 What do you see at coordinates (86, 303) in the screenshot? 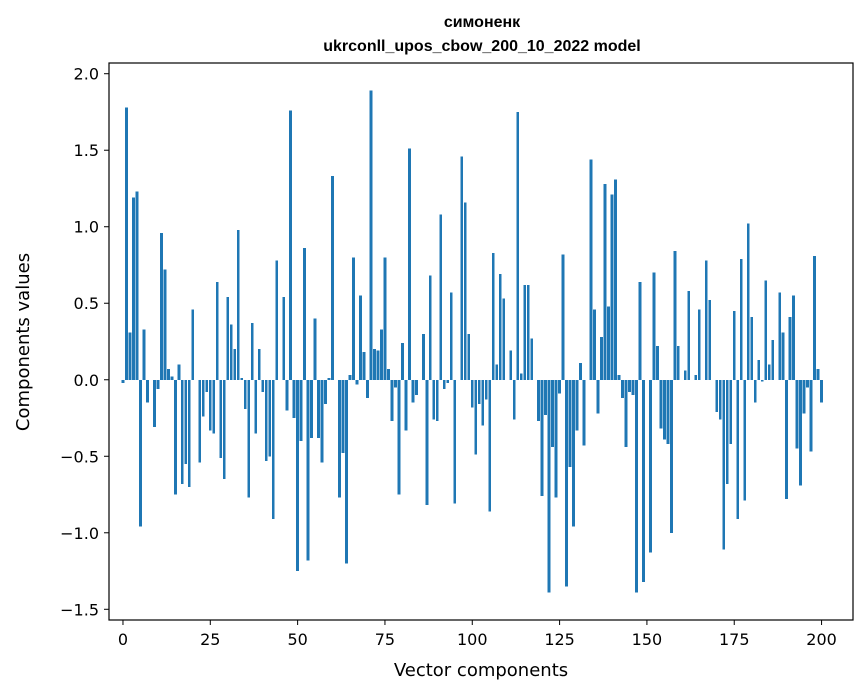
I see `y-tick-label: 0.5` at bounding box center [86, 303].